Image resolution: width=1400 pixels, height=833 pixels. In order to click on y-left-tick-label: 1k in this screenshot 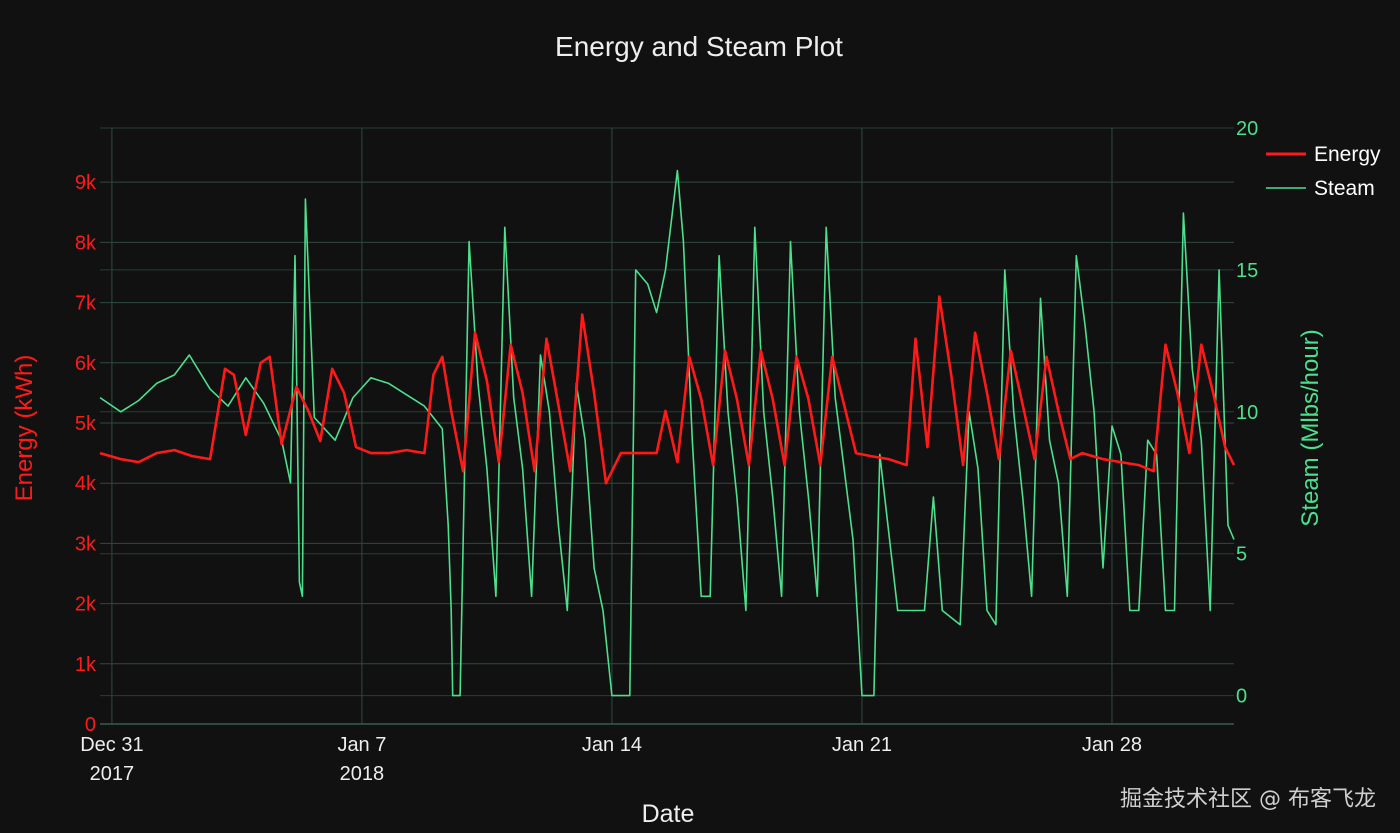, I will do `click(86, 665)`.